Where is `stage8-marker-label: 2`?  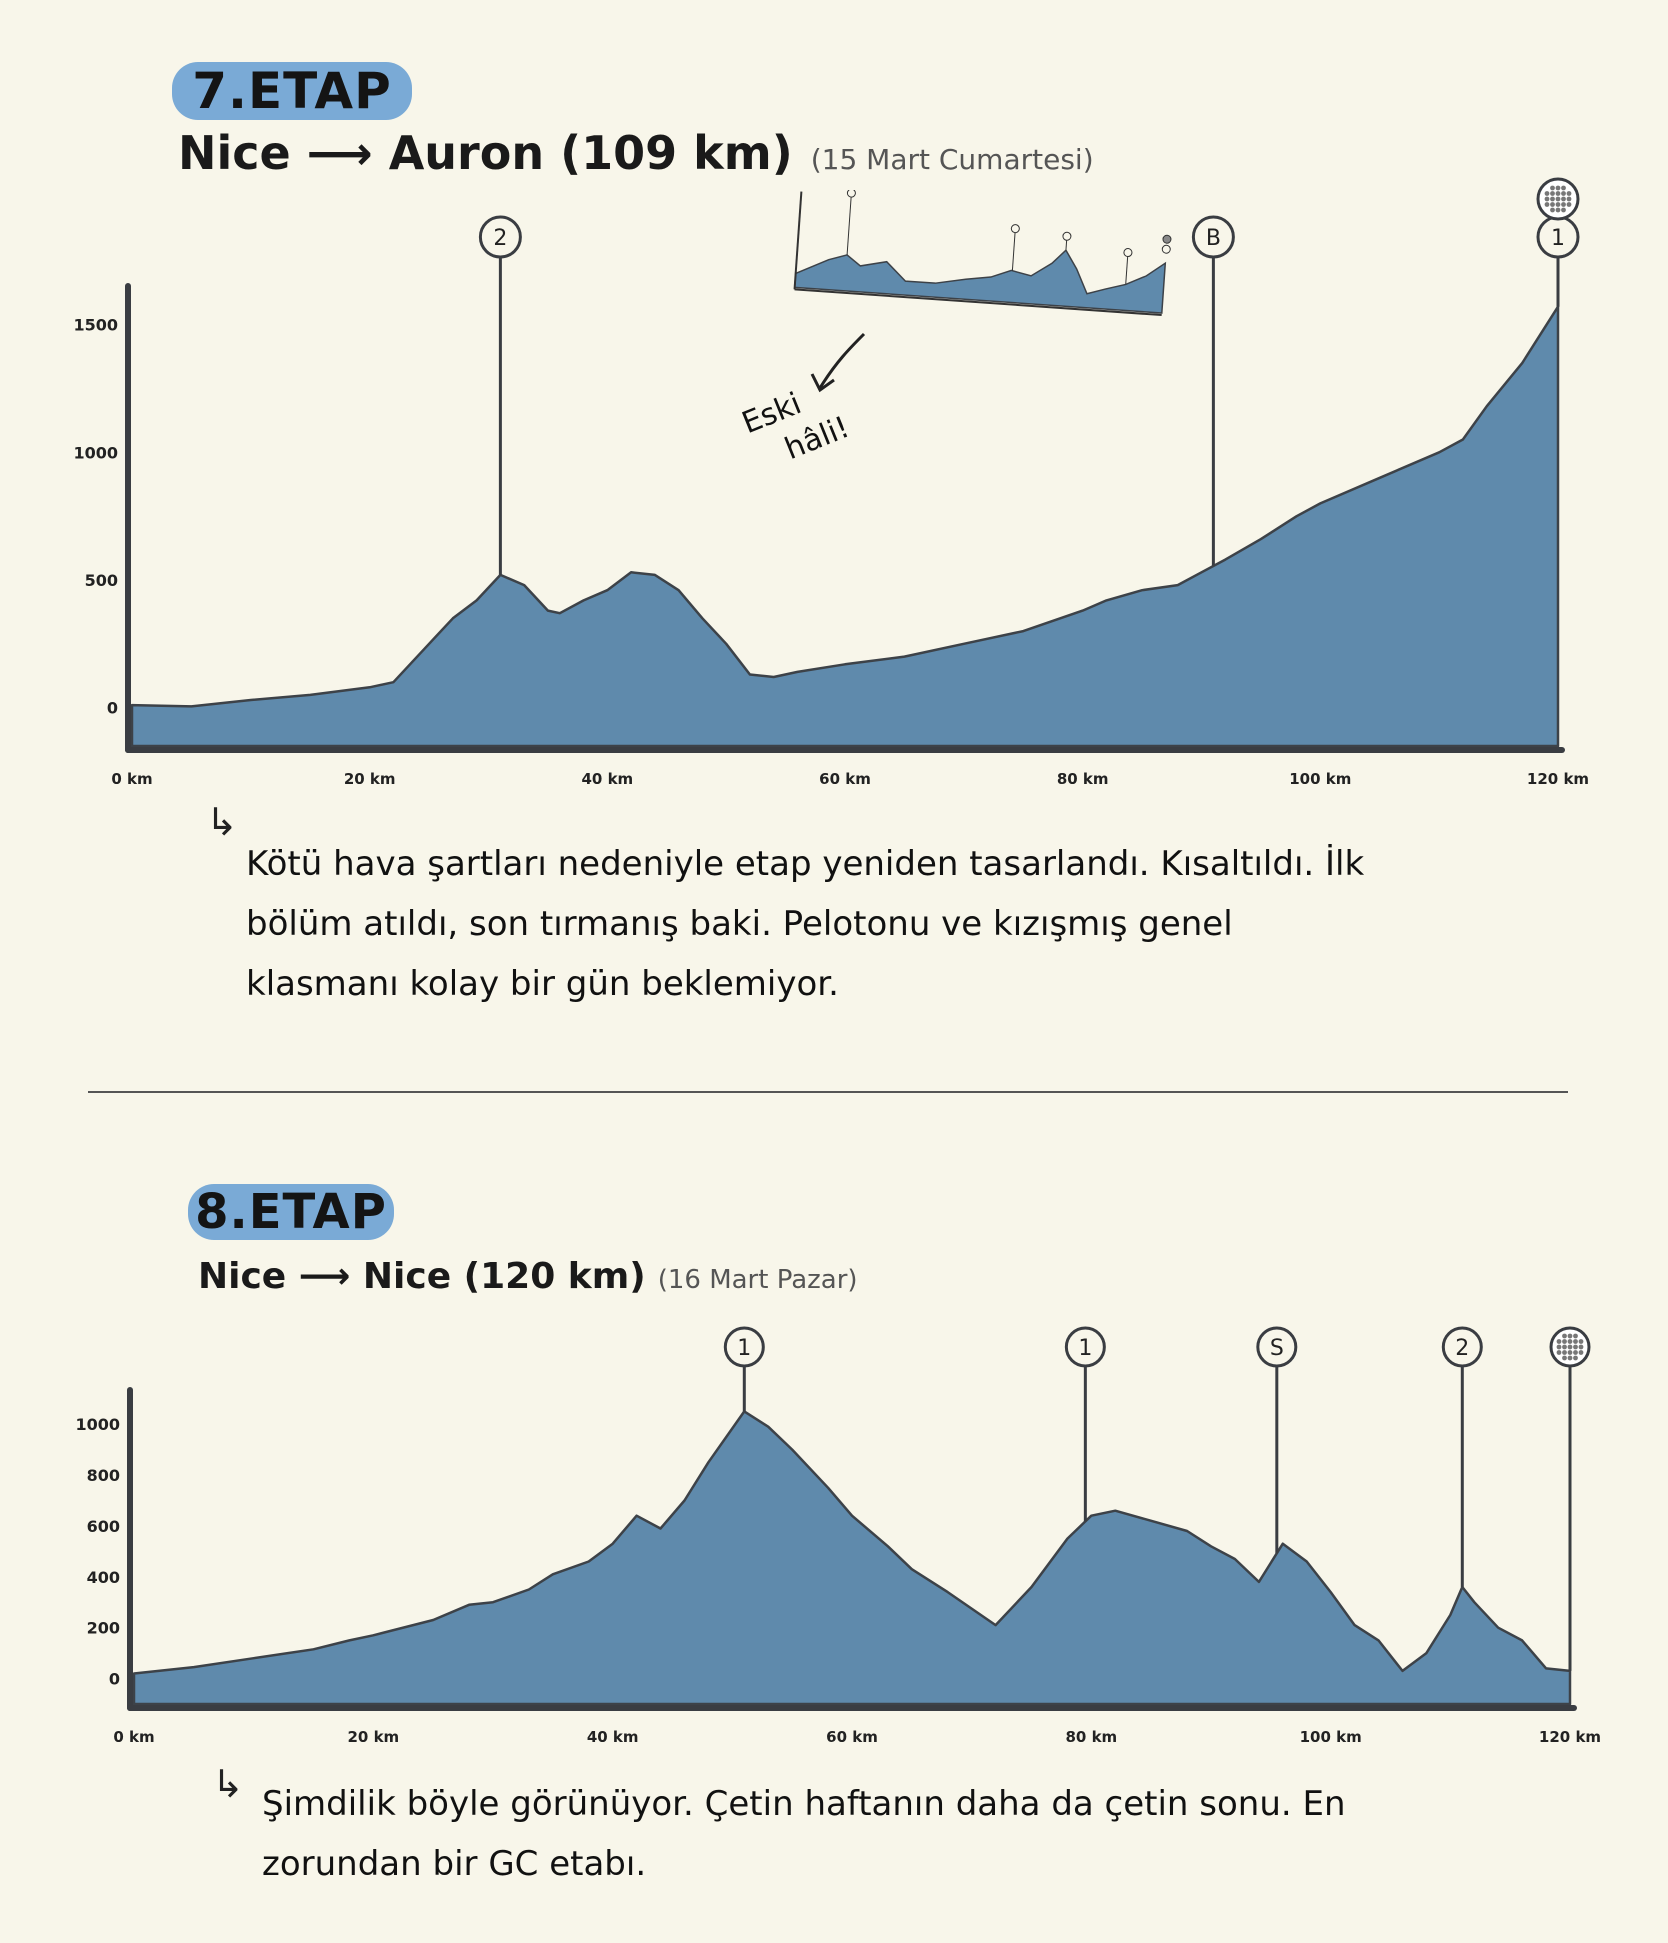 stage8-marker-label: 2 is located at coordinates (1462, 1348).